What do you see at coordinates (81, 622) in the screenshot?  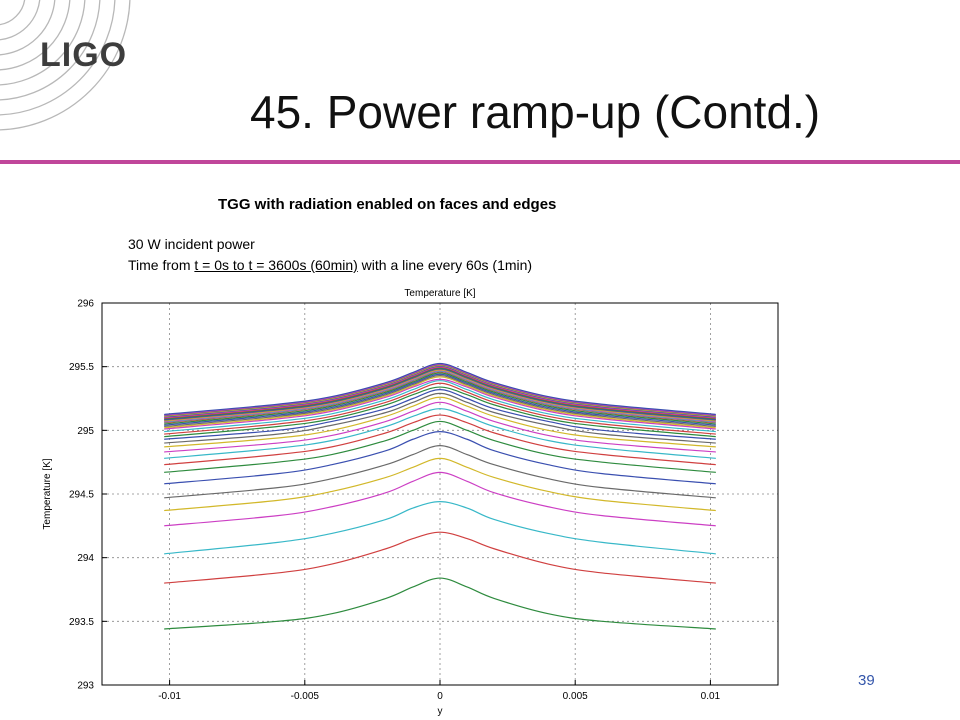 I see `y-tick-label: 293.5` at bounding box center [81, 622].